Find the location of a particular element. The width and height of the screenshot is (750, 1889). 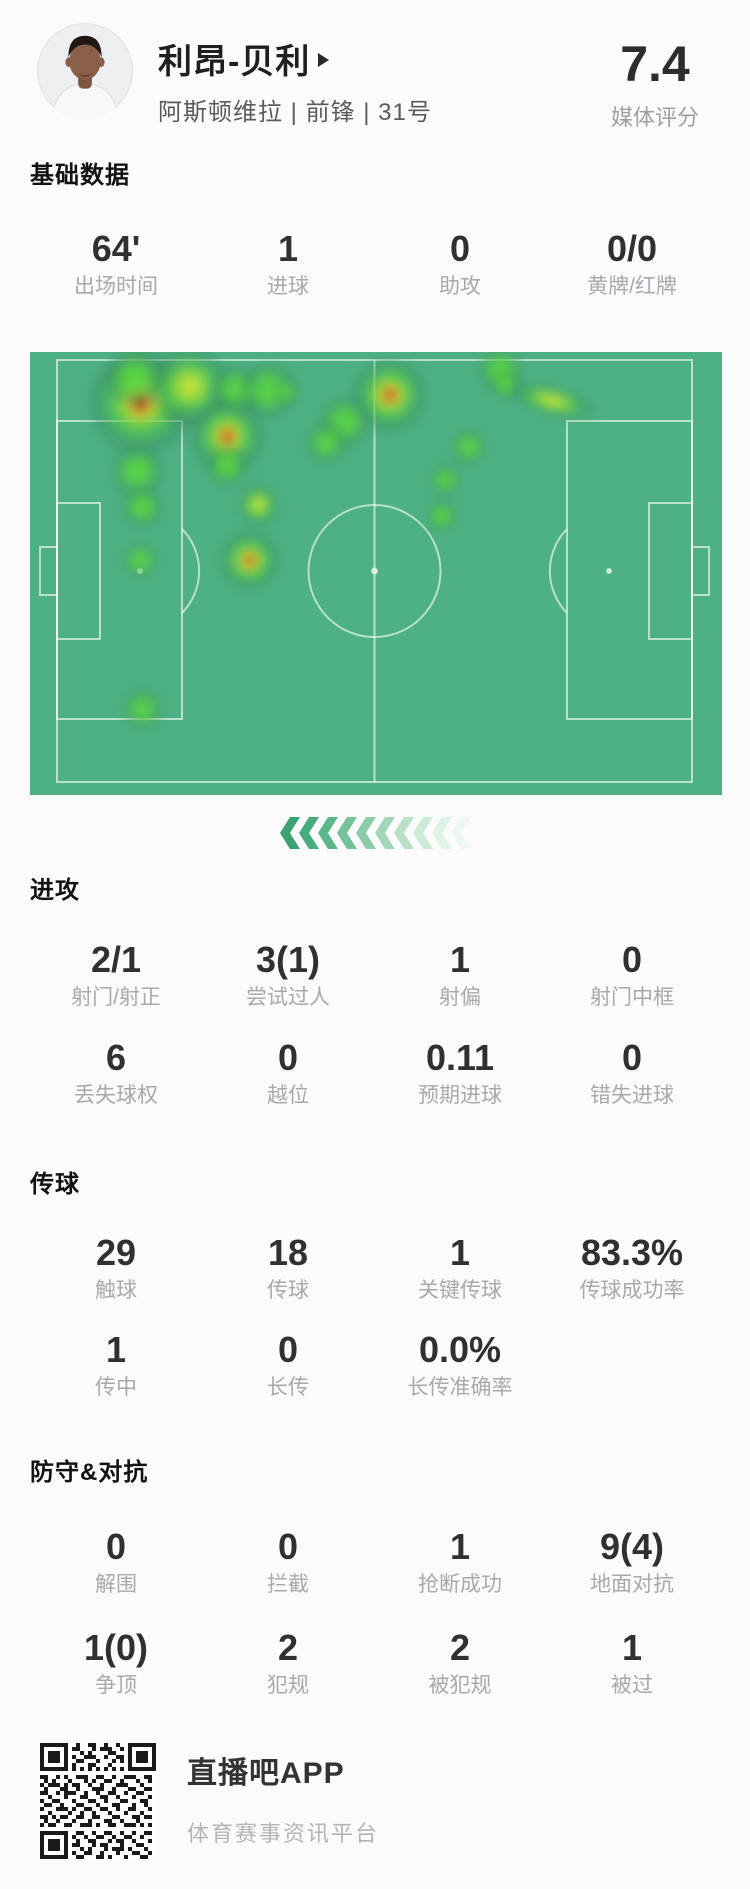

momentum-arrows-icon is located at coordinates (375, 833).